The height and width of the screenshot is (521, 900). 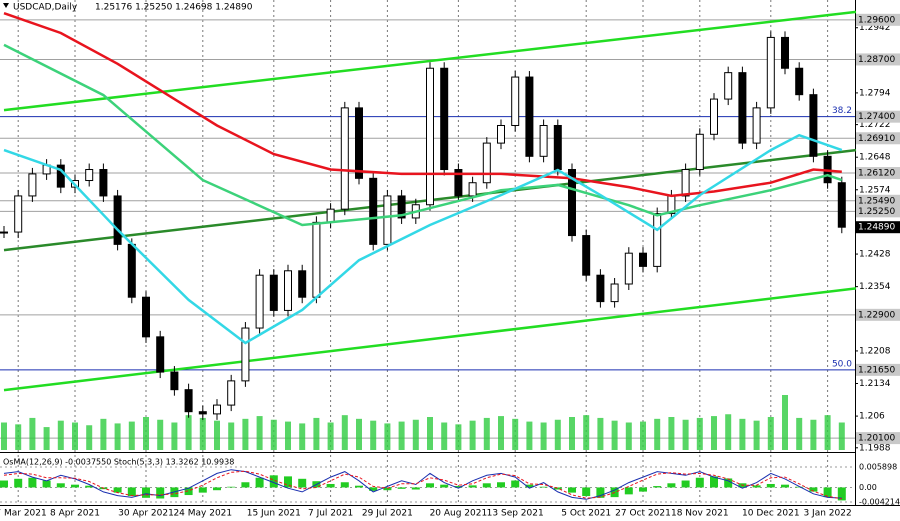 I want to click on last-price-tag, so click(x=878, y=227).